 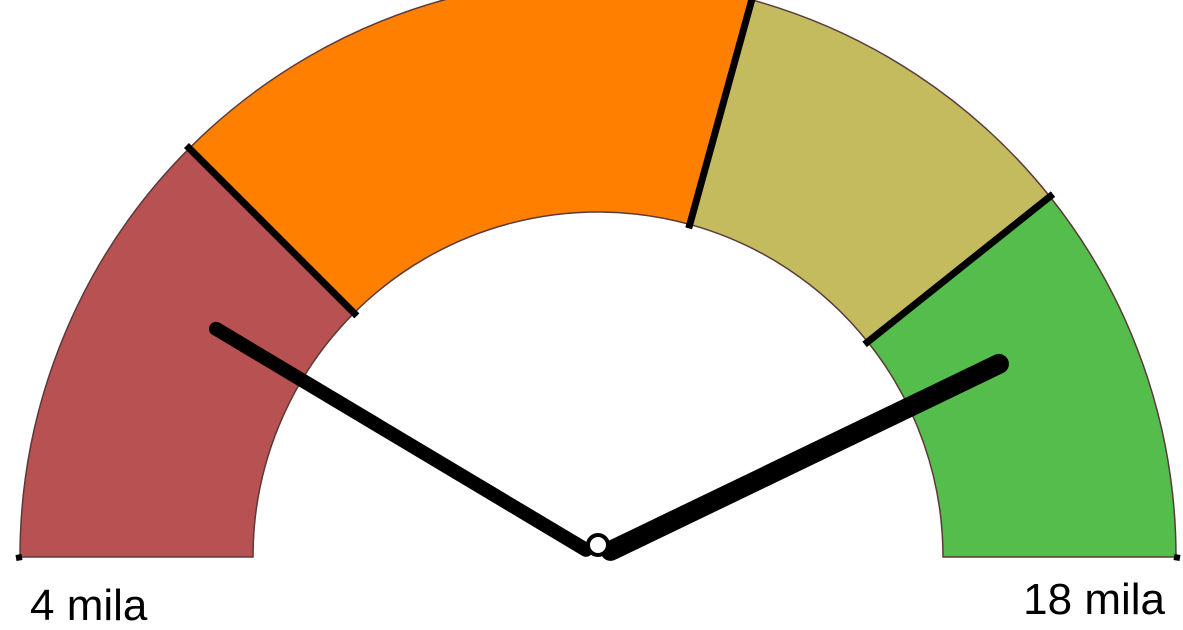 What do you see at coordinates (598, 545) in the screenshot?
I see `needle-hub` at bounding box center [598, 545].